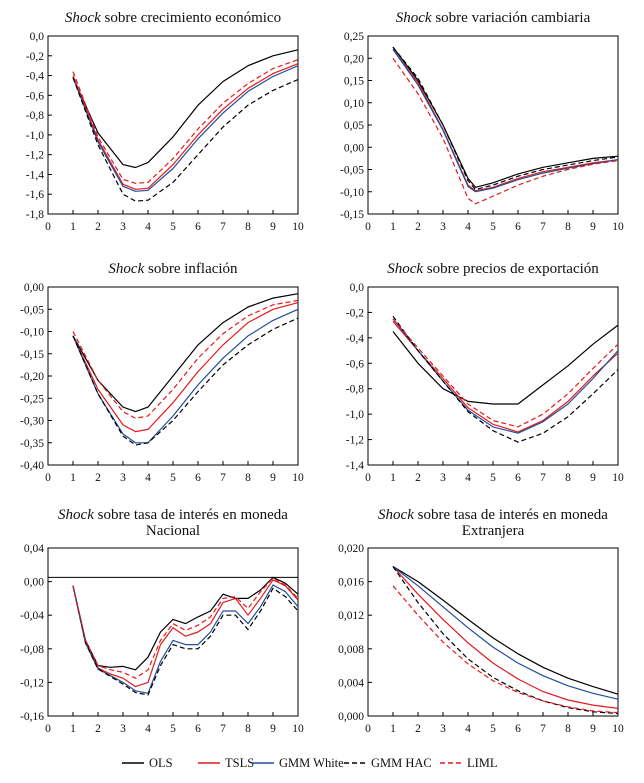 The image size is (644, 783). Describe the element at coordinates (32, 355) in the screenshot. I see `y-tick-label: -0,15` at that location.